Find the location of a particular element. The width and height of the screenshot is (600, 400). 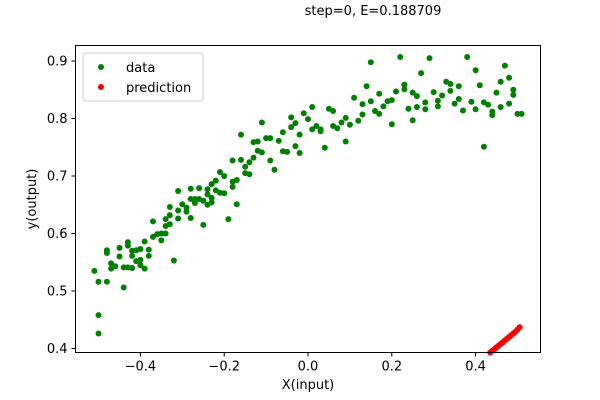

legend-marker-data is located at coordinates (101, 67).